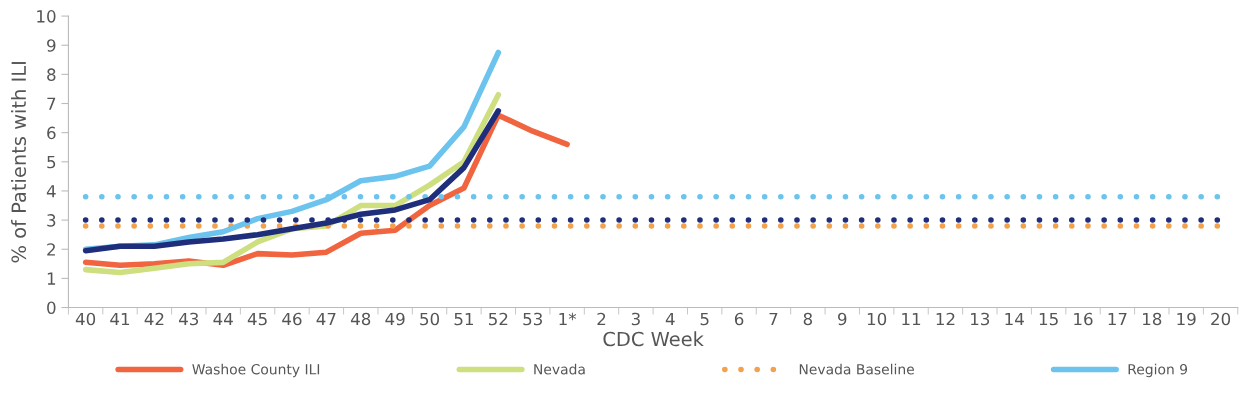 The height and width of the screenshot is (402, 1244). What do you see at coordinates (498, 319) in the screenshot?
I see `x-tick-label: 52` at bounding box center [498, 319].